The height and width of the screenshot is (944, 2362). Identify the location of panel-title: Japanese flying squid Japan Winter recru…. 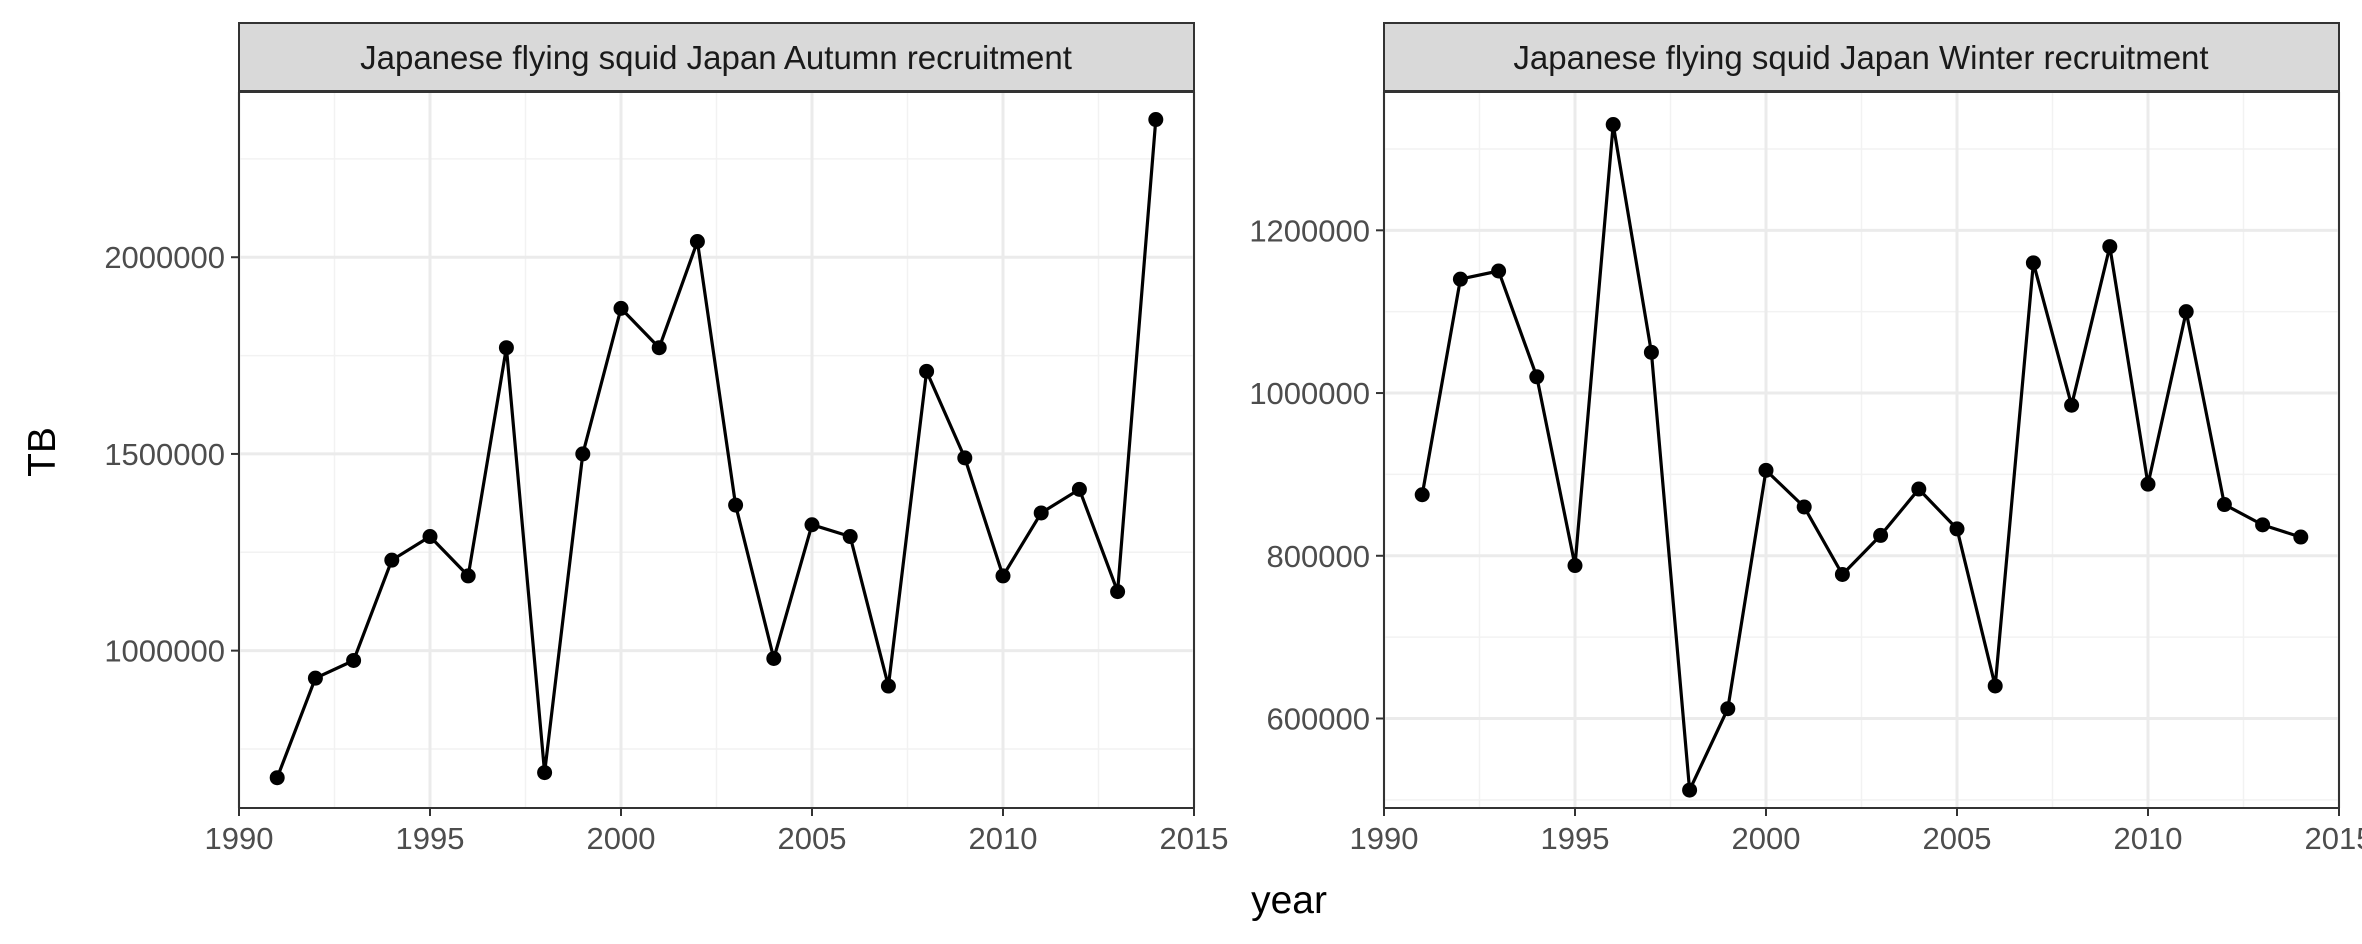
(1860, 57).